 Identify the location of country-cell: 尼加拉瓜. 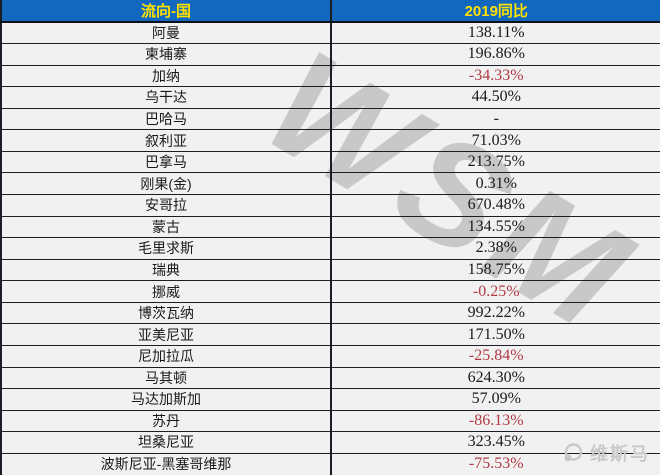
(166, 355).